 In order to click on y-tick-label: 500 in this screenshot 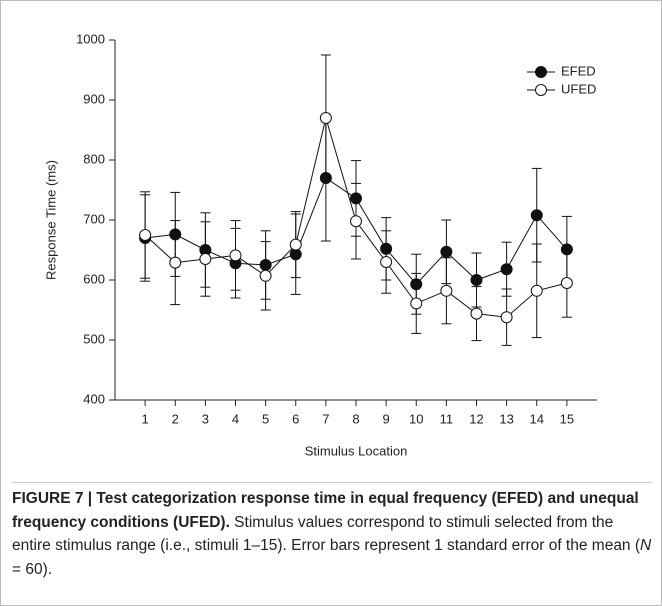, I will do `click(94, 338)`.